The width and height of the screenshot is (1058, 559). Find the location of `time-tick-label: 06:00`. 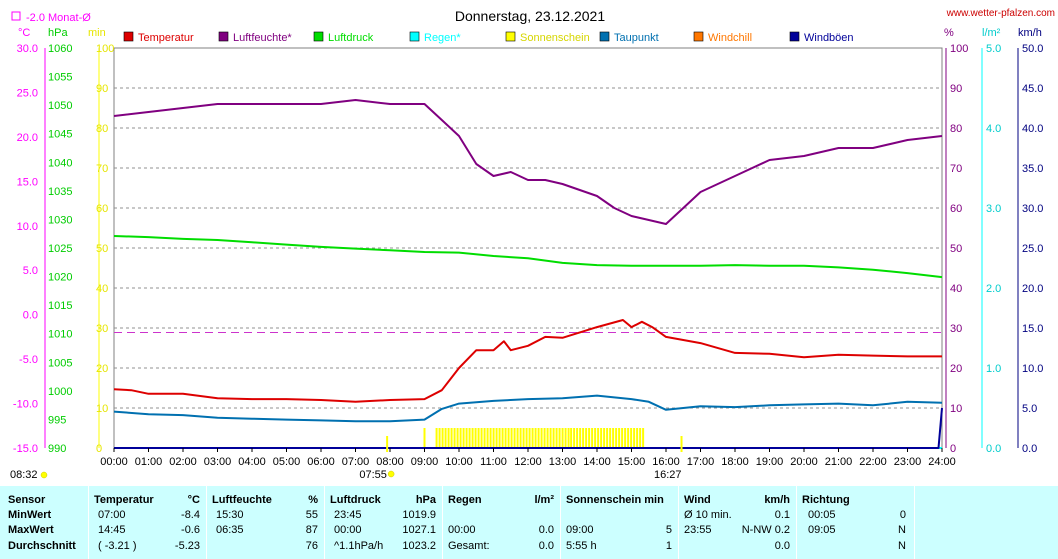

time-tick-label: 06:00 is located at coordinates (321, 462).